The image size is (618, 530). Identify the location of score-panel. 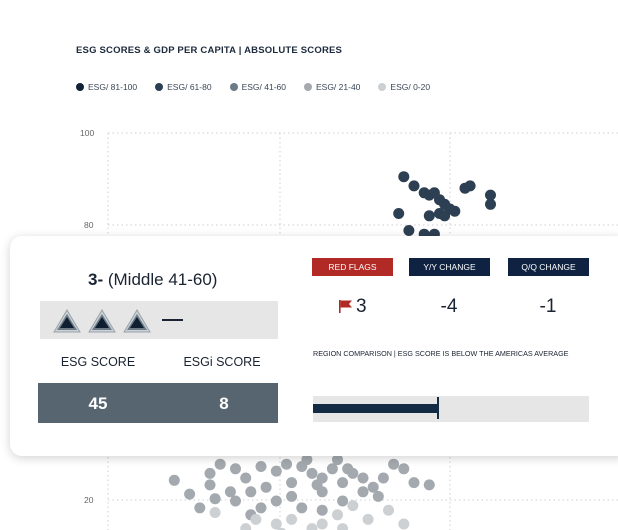
(158, 403).